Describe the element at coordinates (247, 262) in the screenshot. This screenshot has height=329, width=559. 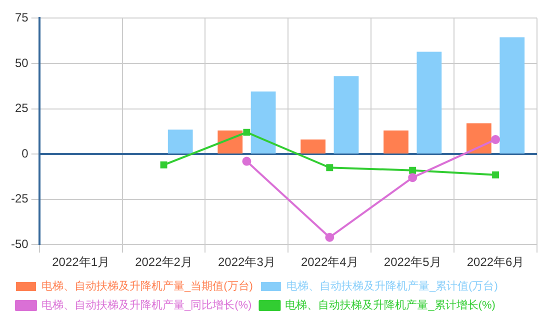
I see `x-tick-label: 2022年3月` at that location.